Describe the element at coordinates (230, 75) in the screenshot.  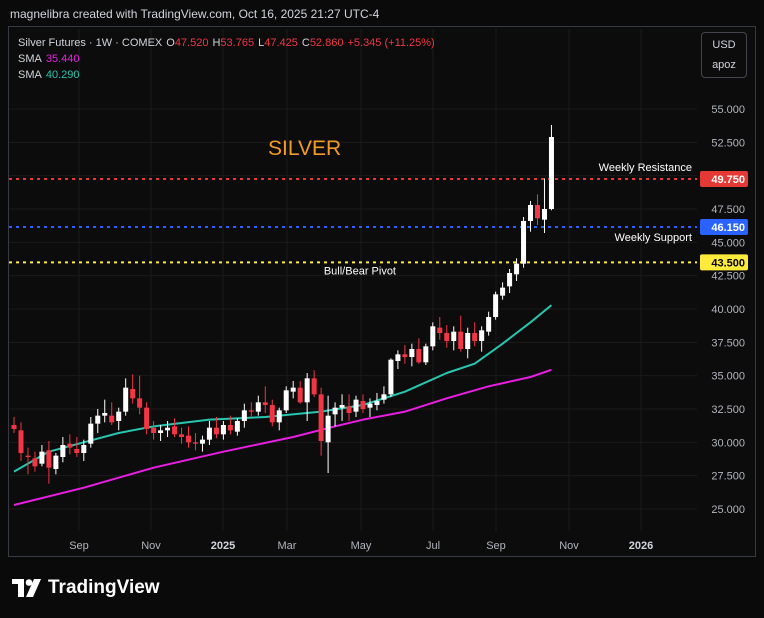
I see `sma-row-2: SMA 40.290` at that location.